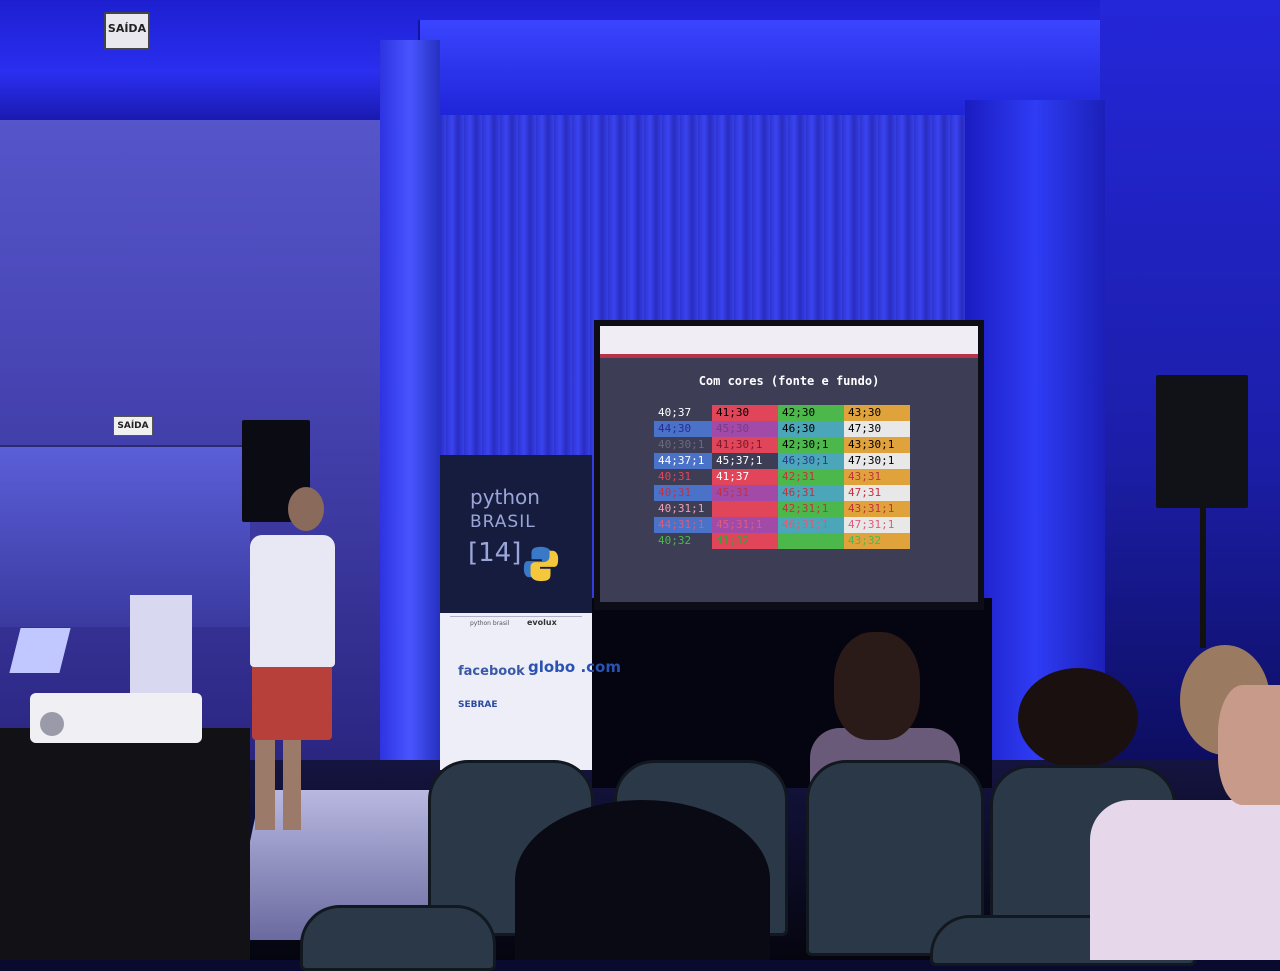 The width and height of the screenshot is (1280, 971). I want to click on ansi-cell: 42;30;1, so click(811, 445).